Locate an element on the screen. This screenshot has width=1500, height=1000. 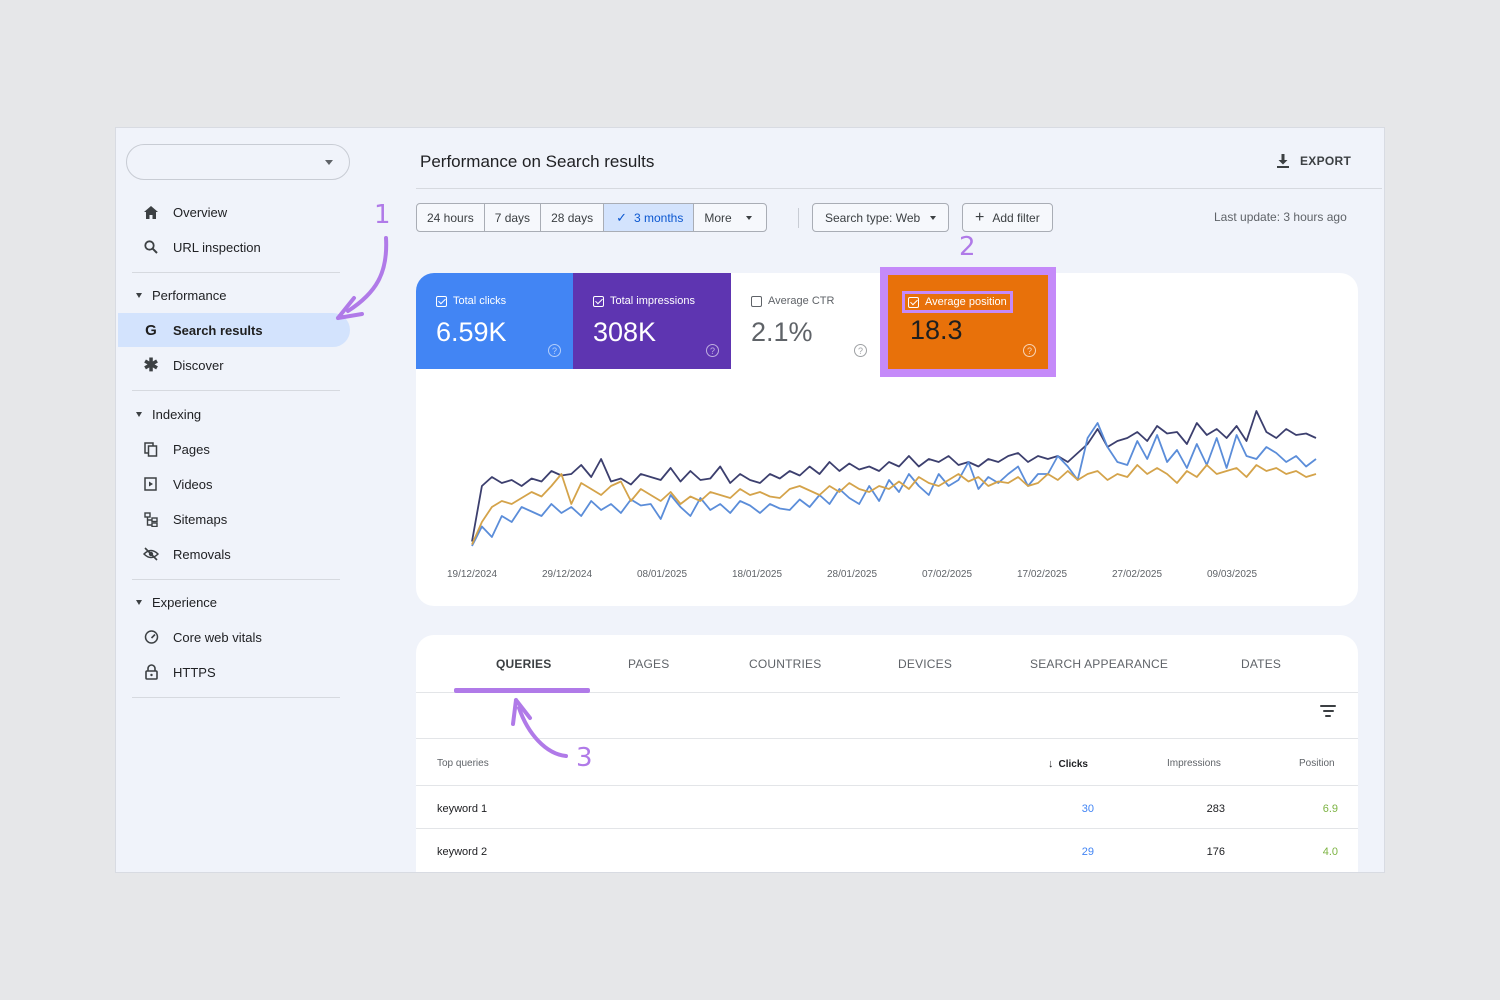
sidebar-item-https: HTTPS is located at coordinates (234, 672).